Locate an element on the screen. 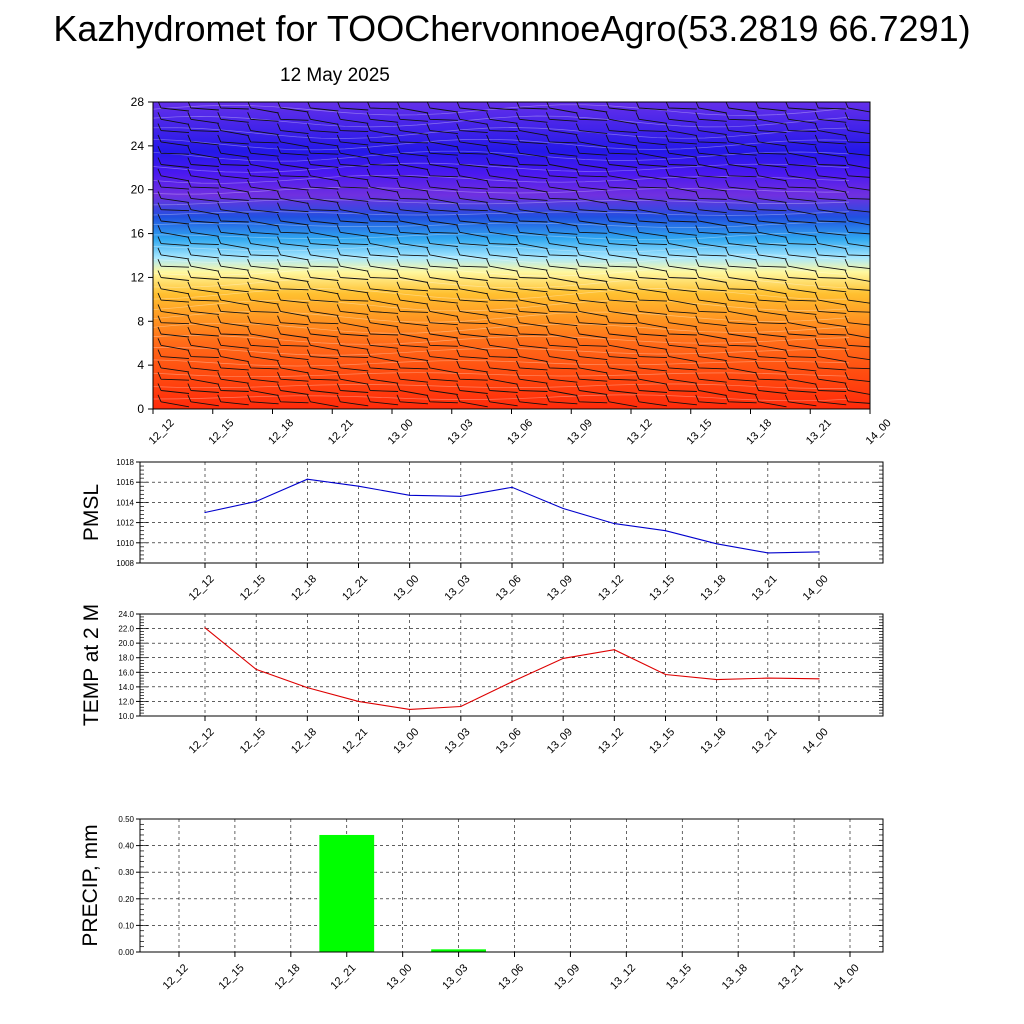 Image resolution: width=1024 pixels, height=1024 pixels. y-tick-label: 24 is located at coordinates (138, 146).